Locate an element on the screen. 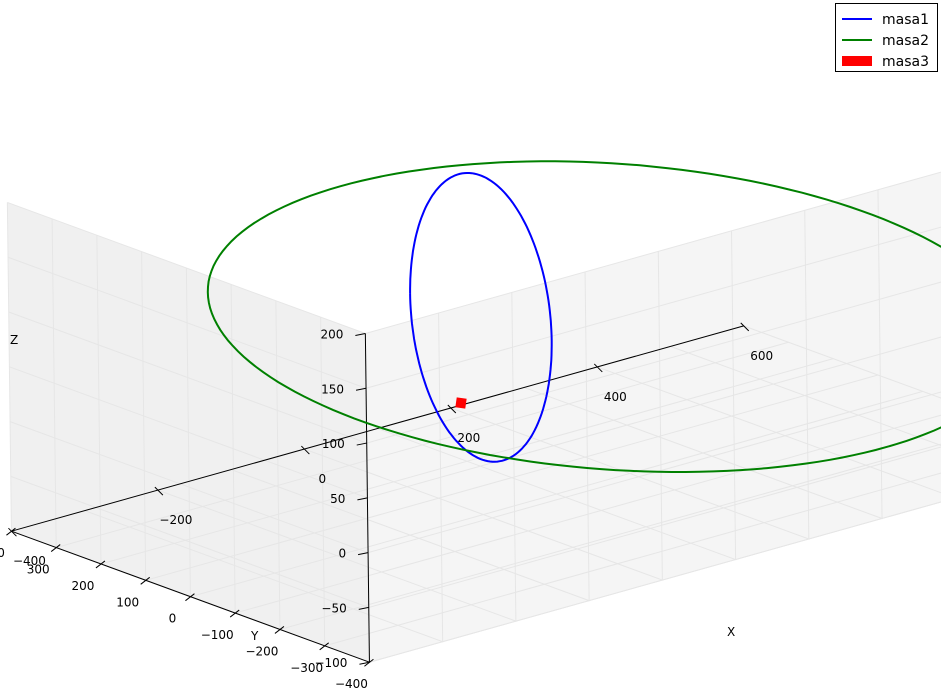  y-tick-label: 100 is located at coordinates (127, 602).